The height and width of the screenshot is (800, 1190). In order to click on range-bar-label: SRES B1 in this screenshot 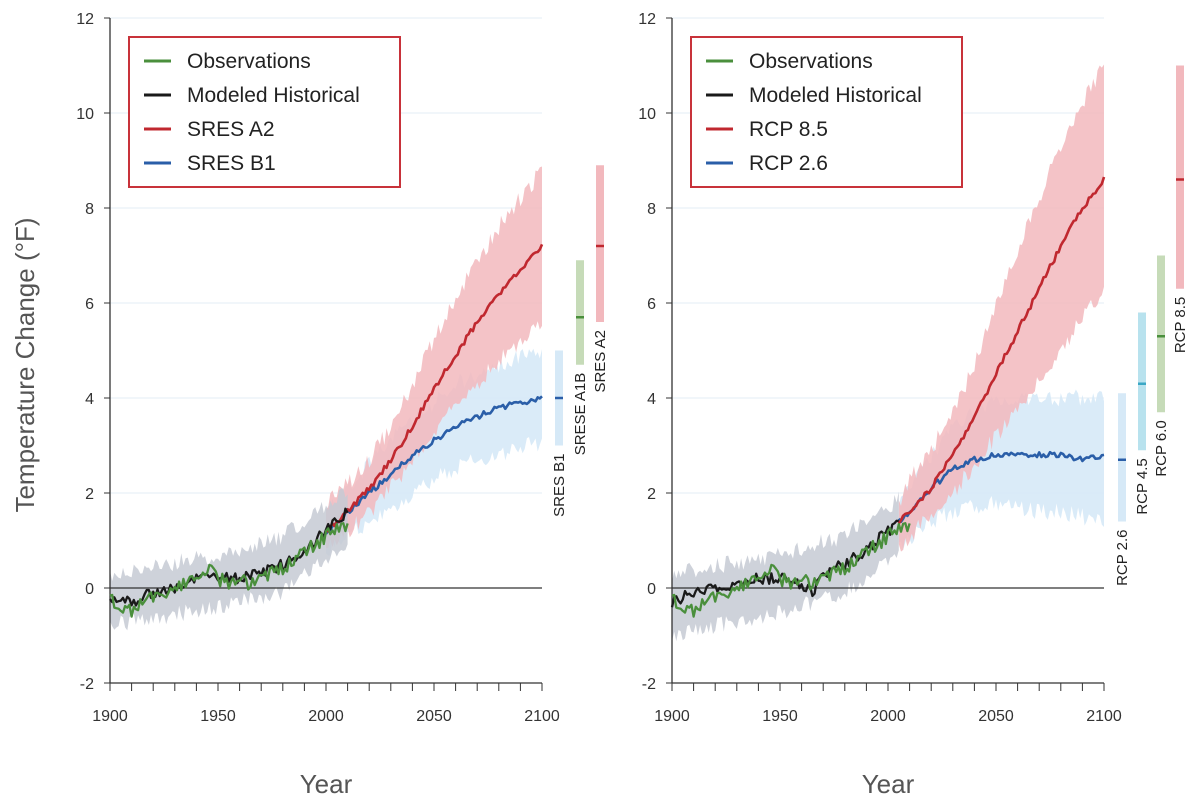, I will do `click(559, 485)`.